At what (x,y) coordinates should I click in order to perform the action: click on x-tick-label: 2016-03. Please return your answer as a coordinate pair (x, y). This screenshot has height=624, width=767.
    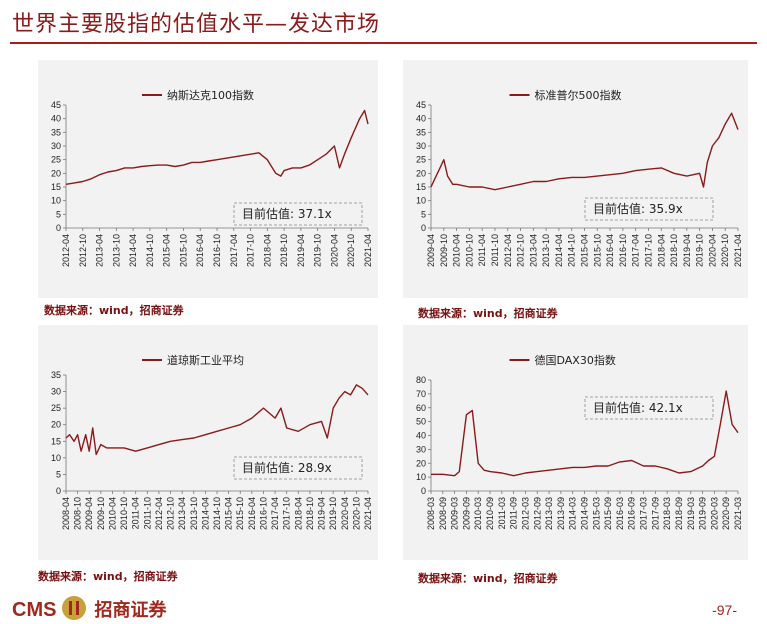
    Looking at the image, I should click on (620, 513).